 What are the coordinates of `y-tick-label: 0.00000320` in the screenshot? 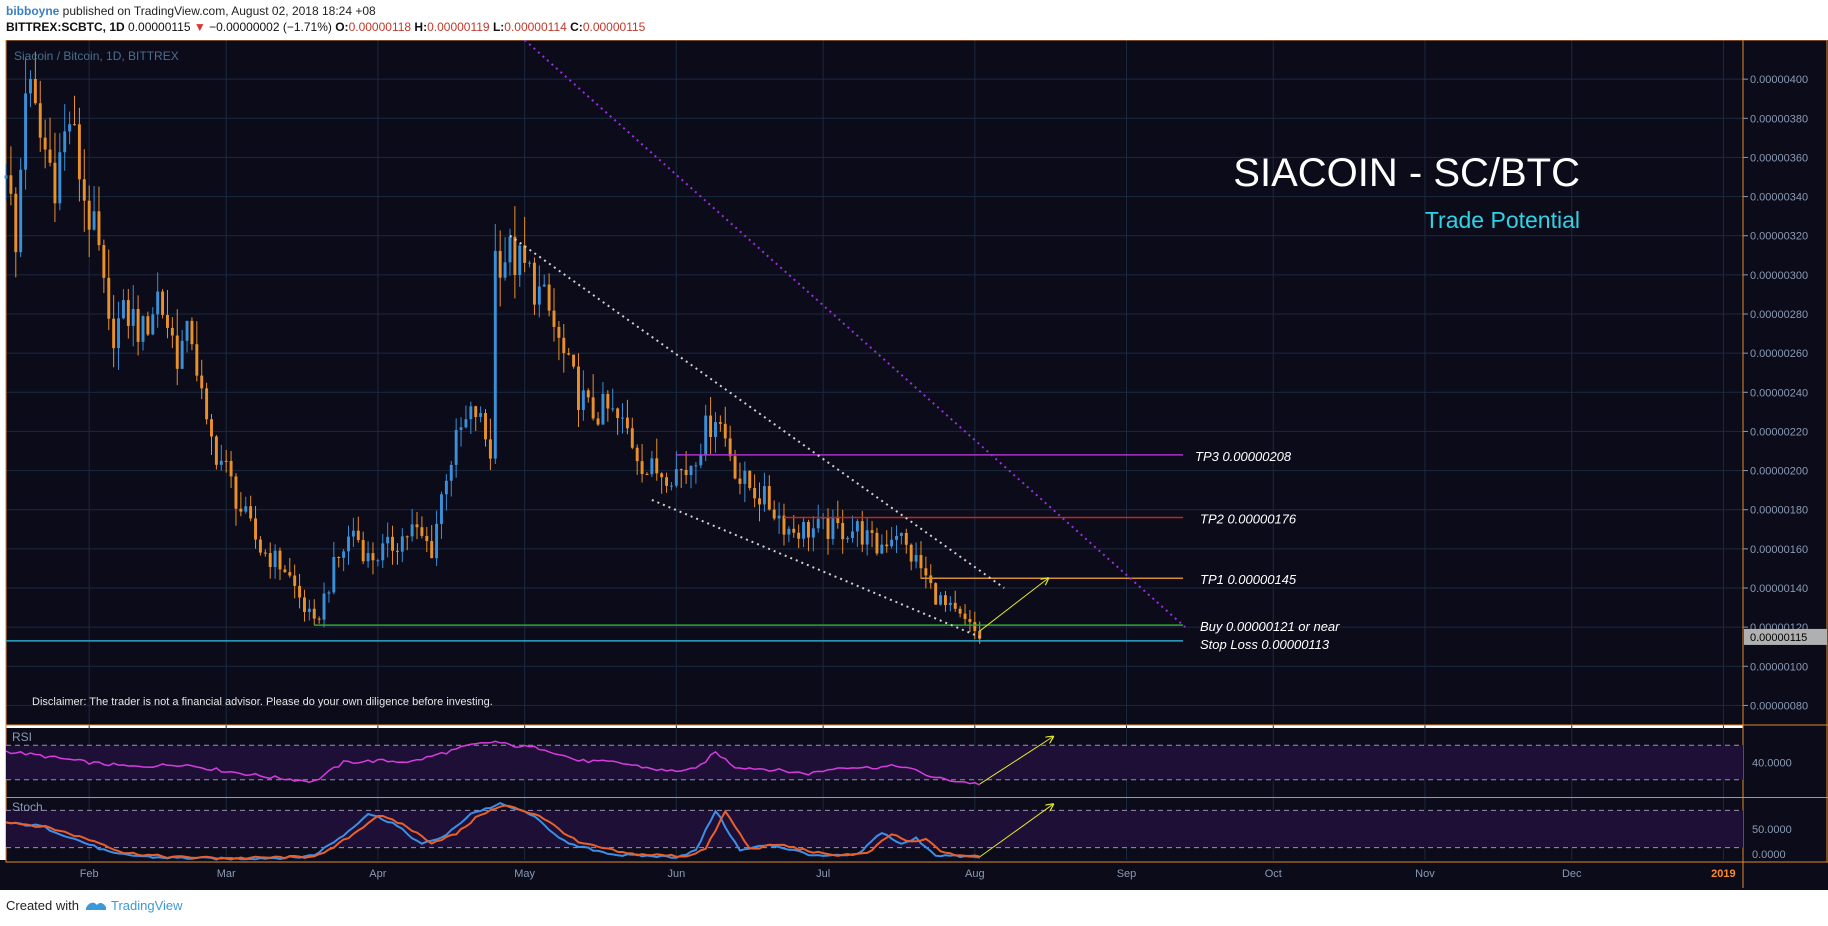 It's located at (1779, 237).